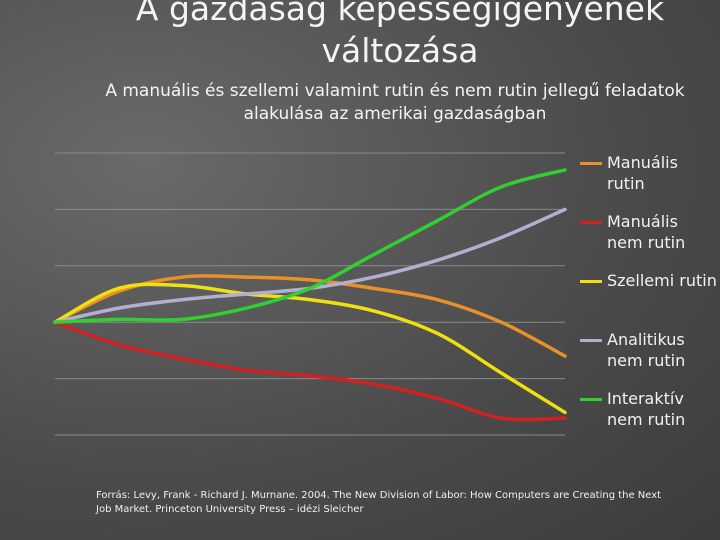 Image resolution: width=720 pixels, height=540 pixels. Describe the element at coordinates (310, 371) in the screenshot. I see `line-series` at that location.